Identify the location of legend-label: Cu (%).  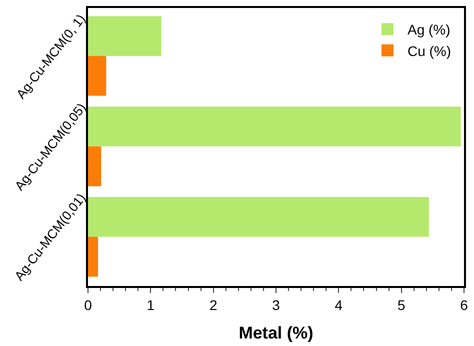
(429, 50).